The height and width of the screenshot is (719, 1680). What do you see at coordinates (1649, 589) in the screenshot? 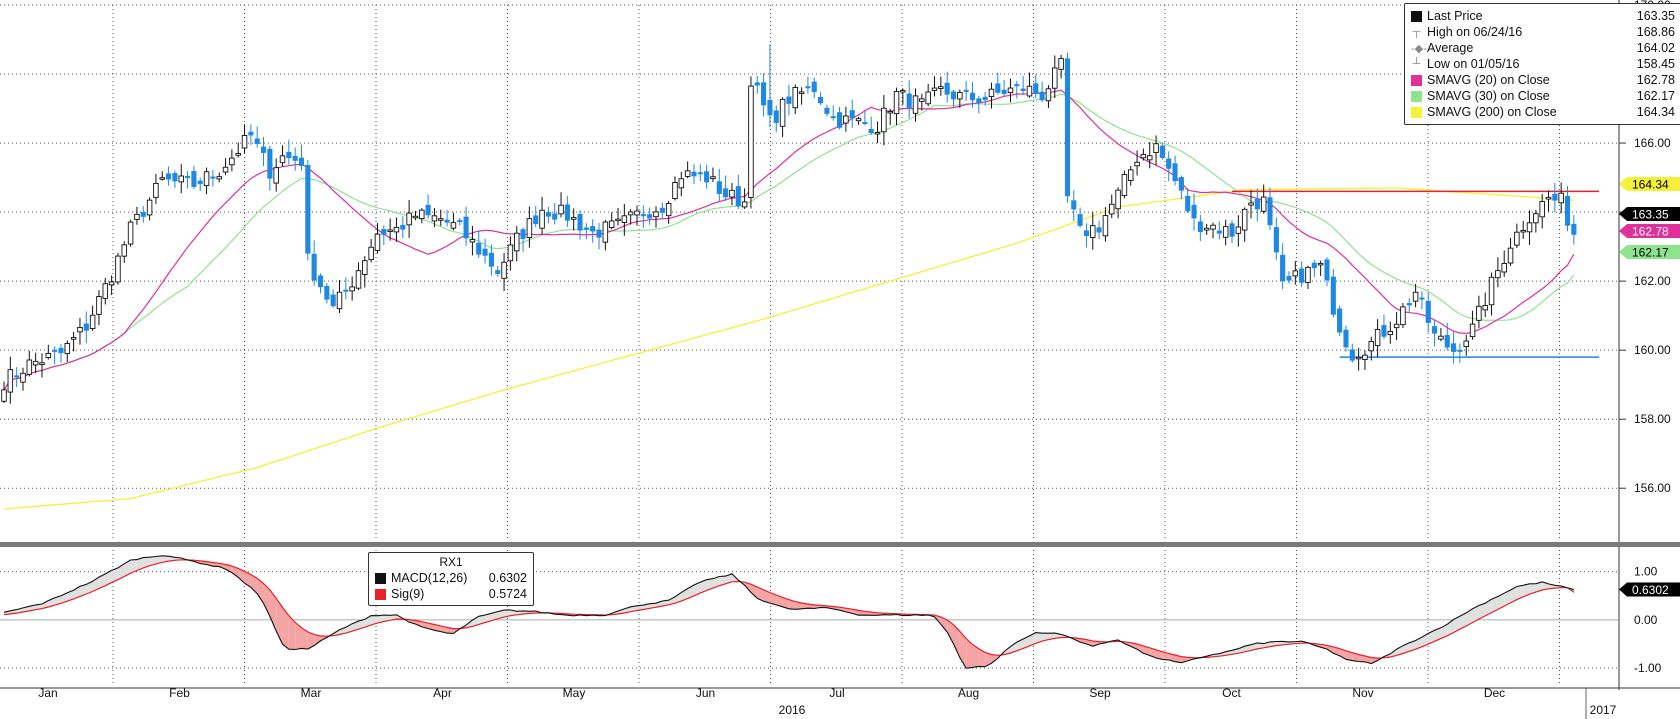
I see `macd-tag` at bounding box center [1649, 589].